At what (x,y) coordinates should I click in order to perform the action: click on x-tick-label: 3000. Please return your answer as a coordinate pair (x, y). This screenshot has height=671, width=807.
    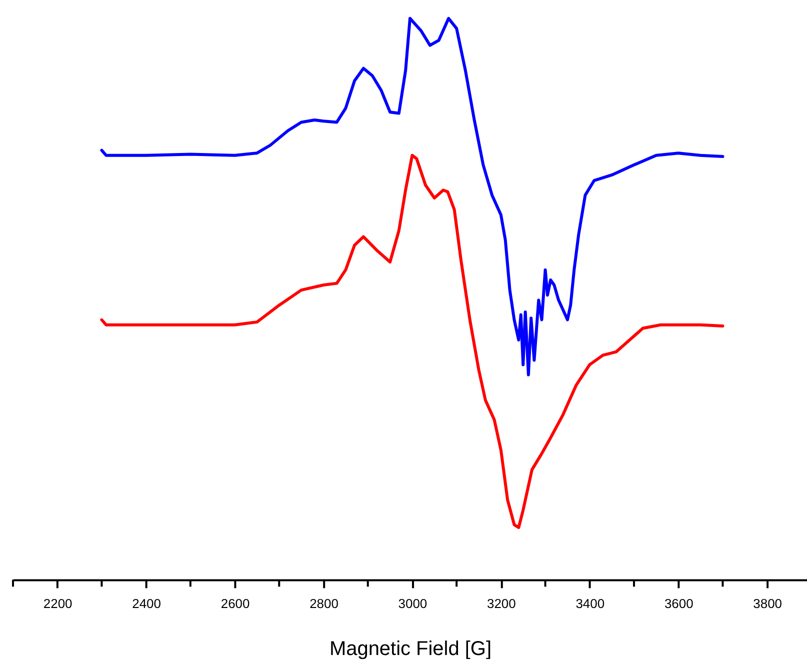
    Looking at the image, I should click on (413, 604).